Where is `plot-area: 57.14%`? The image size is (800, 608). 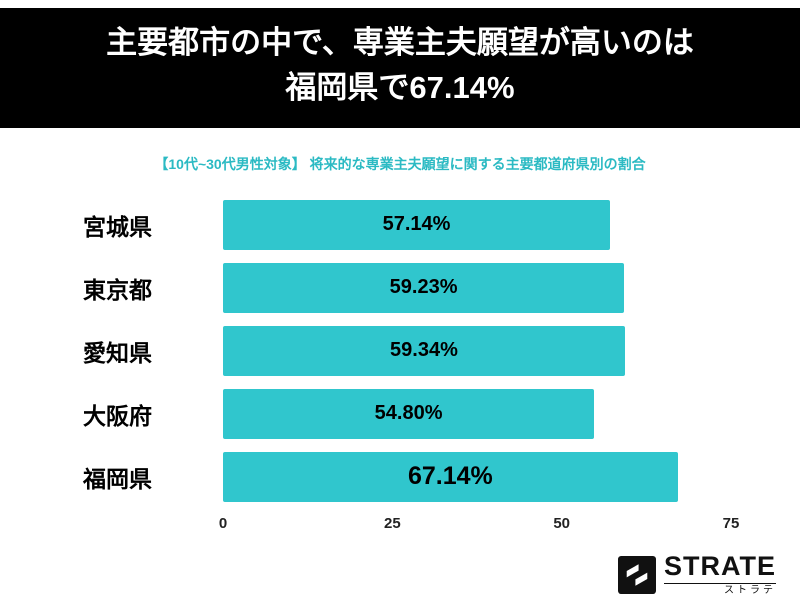 plot-area: 57.14% is located at coordinates (477, 224).